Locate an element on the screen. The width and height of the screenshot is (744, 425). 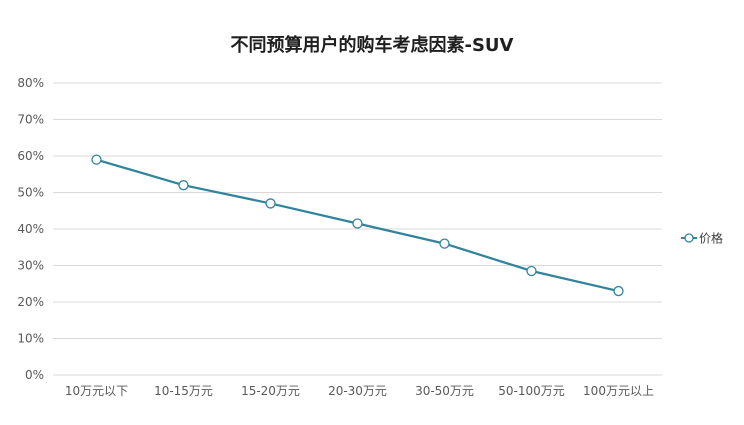
legend-label: 价格 is located at coordinates (711, 238).